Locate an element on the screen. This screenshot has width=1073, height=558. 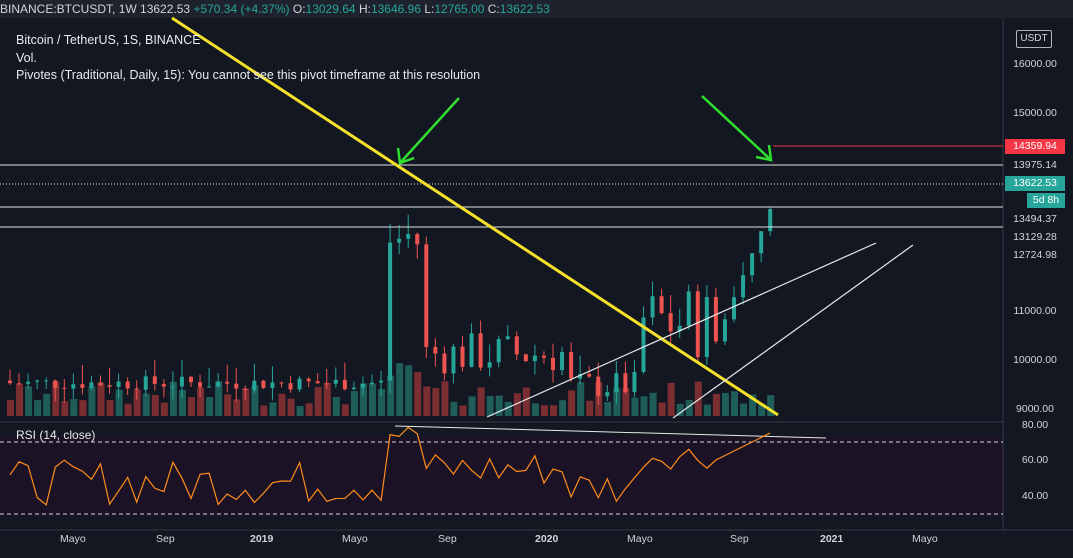
rsi-divergence-line is located at coordinates (610, 432).